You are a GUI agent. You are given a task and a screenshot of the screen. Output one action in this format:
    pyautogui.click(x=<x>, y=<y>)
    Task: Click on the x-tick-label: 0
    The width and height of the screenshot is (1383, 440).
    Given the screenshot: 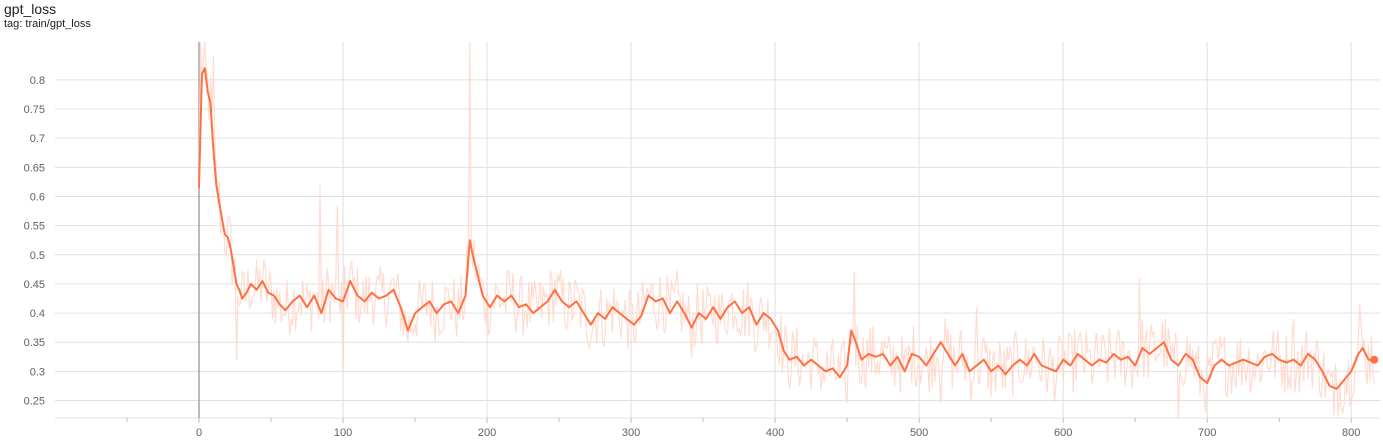 What is the action you would take?
    pyautogui.click(x=199, y=433)
    